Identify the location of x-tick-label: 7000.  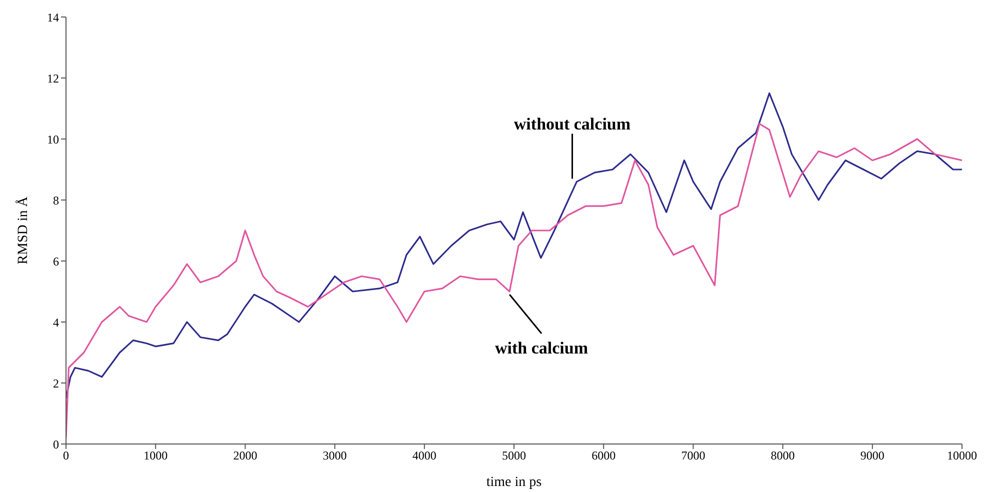
(693, 455).